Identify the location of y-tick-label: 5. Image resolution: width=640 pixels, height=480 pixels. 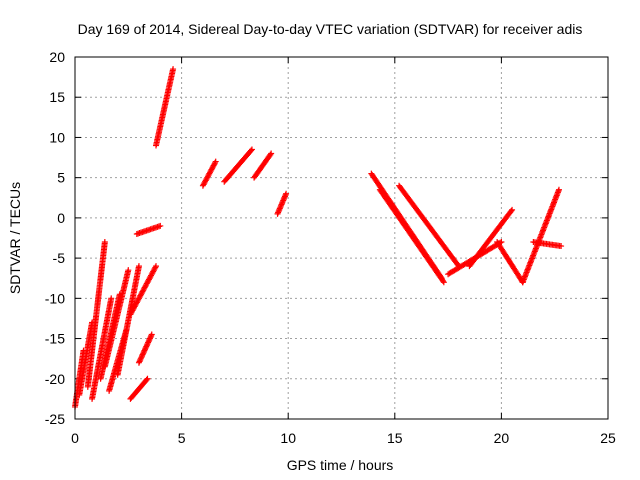
(61, 178).